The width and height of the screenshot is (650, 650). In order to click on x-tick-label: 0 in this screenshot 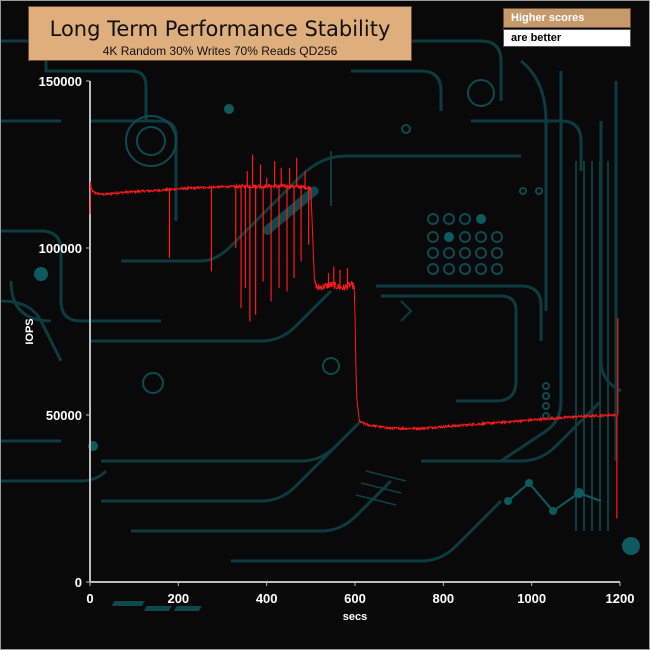, I will do `click(89, 598)`.